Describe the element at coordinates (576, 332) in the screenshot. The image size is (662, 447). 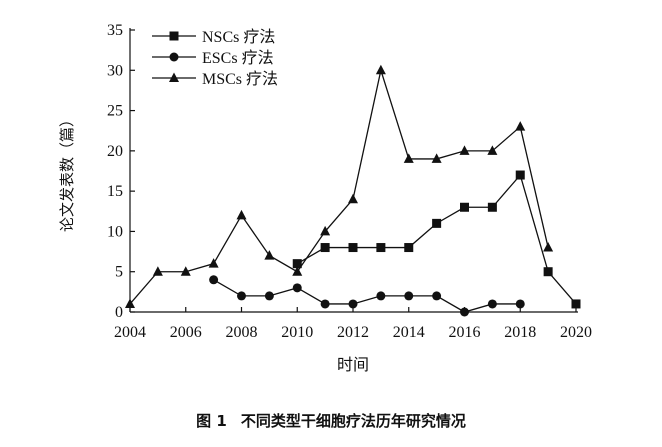
I see `x-tick-label: 2020` at that location.